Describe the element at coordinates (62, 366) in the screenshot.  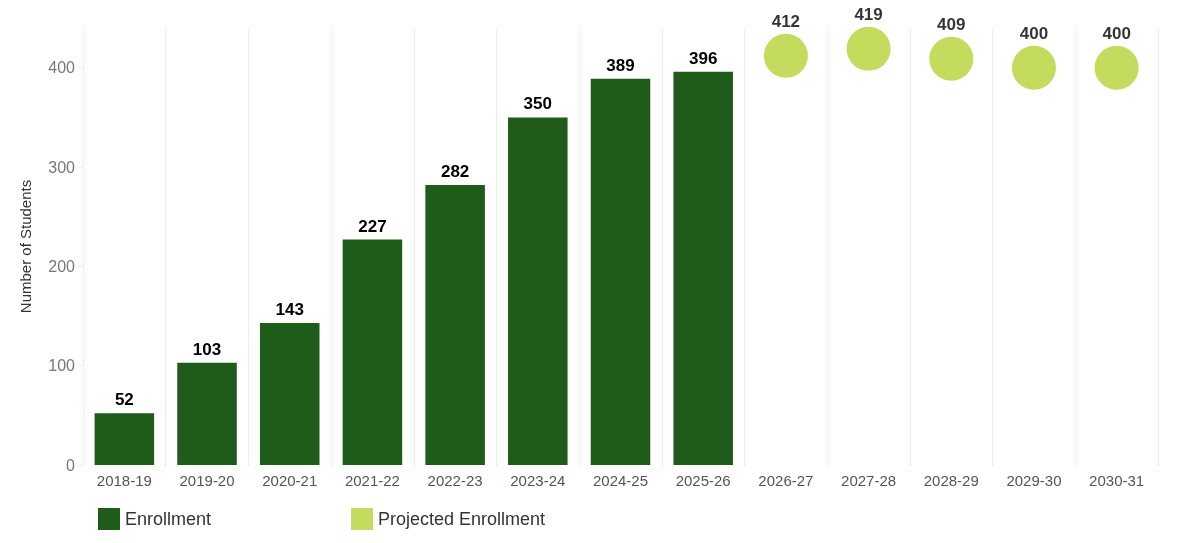
I see `y-tick-label: 100` at that location.